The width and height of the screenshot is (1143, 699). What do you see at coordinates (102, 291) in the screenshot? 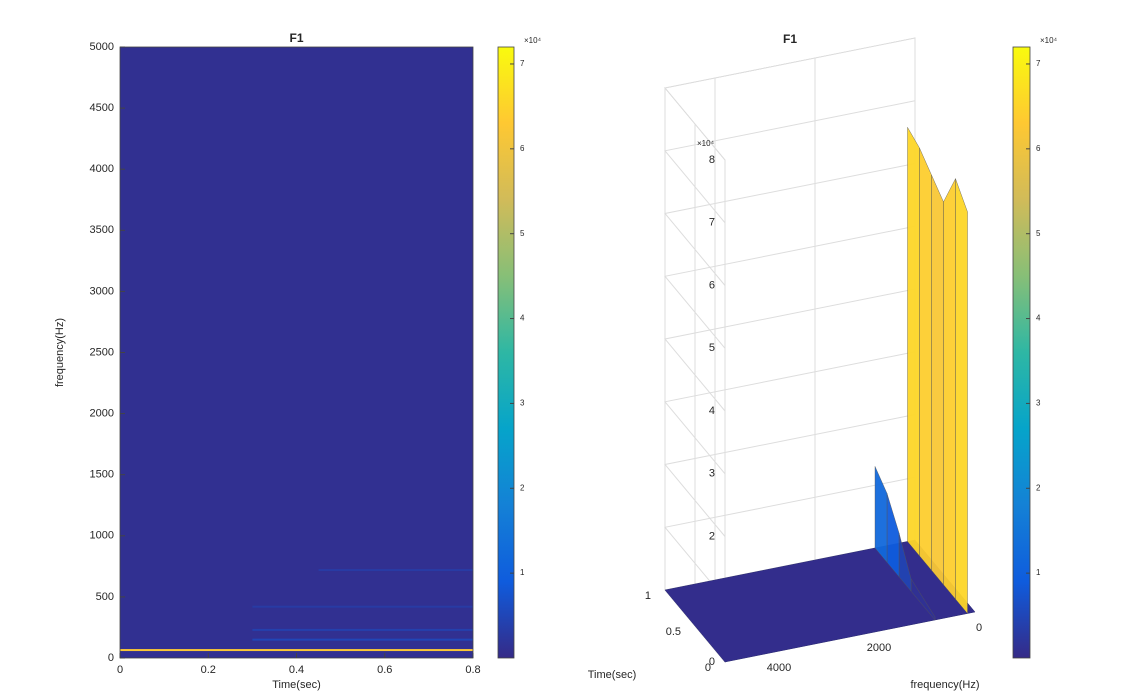
I see `y-tick-label: 3000` at bounding box center [102, 291].